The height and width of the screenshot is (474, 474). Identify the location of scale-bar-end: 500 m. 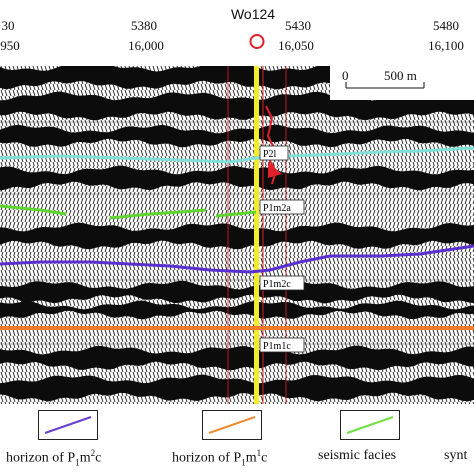
(400, 75).